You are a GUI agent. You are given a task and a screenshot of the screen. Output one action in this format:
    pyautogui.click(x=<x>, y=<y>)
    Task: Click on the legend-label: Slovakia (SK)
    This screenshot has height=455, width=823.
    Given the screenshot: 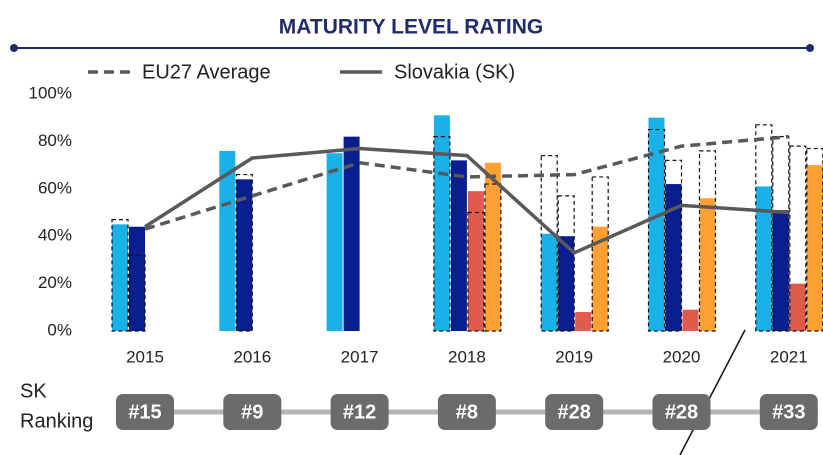 What is the action you would take?
    pyautogui.click(x=454, y=72)
    